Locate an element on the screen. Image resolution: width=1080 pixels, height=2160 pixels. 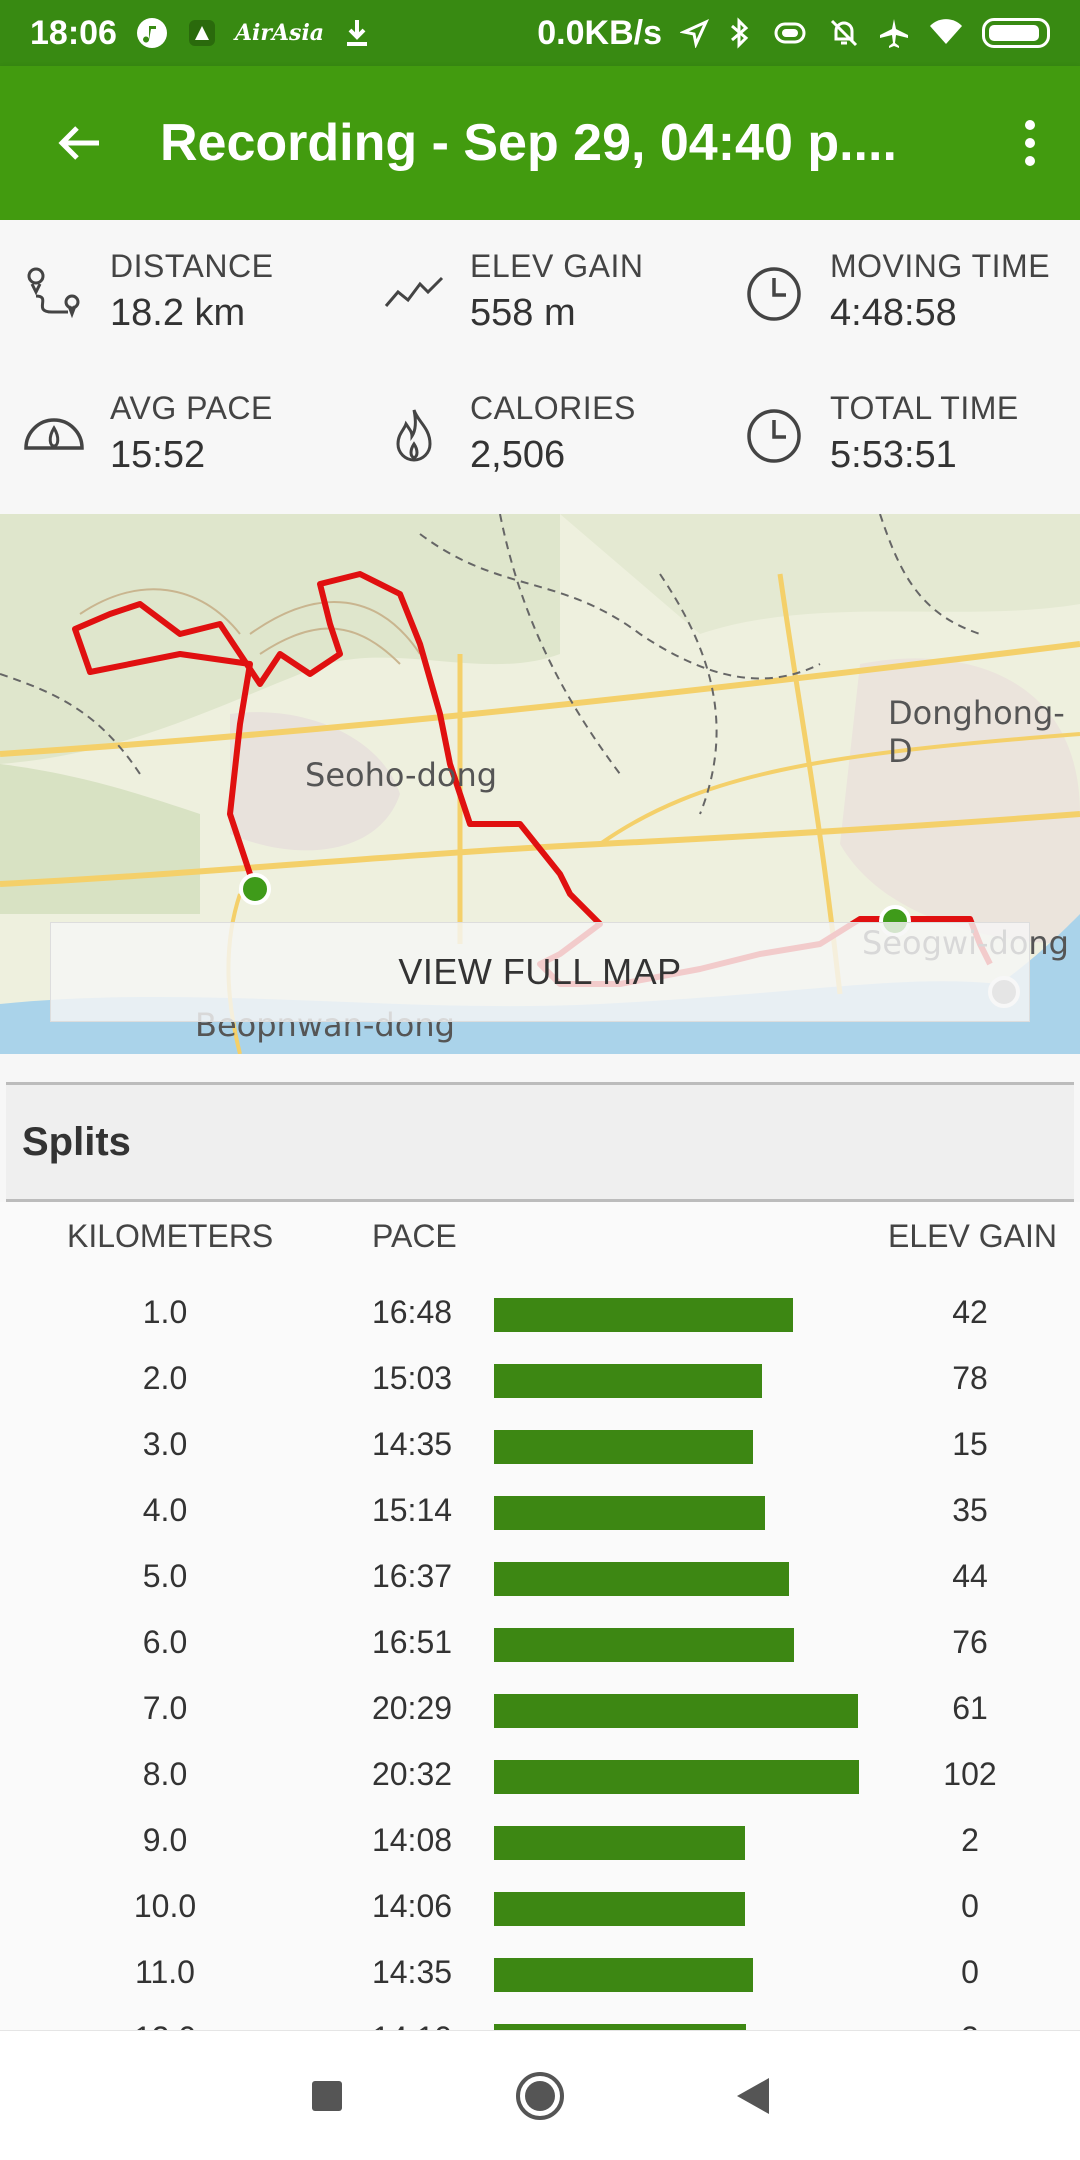
table-row: 9.0 14:08 2 is located at coordinates (540, 1843).